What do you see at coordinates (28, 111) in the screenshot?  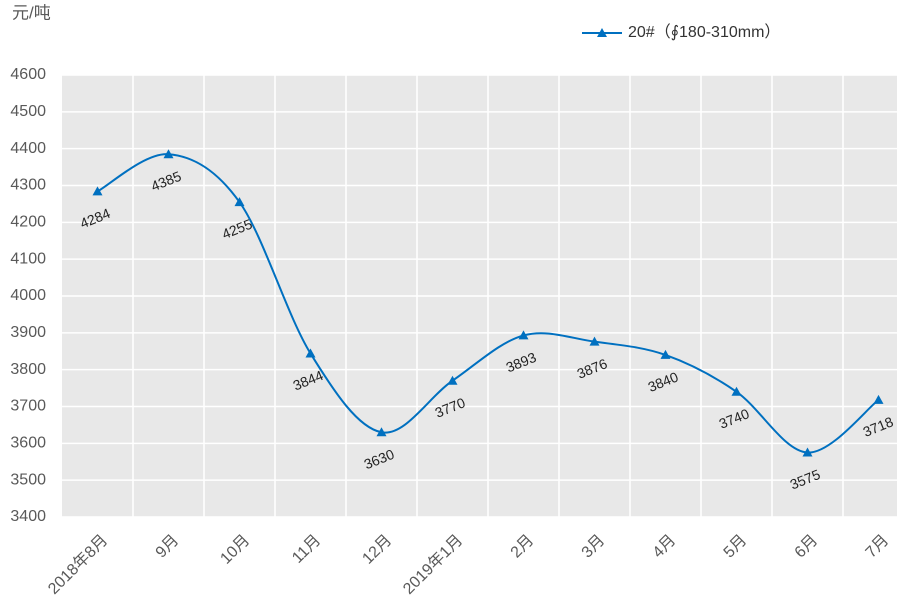 I see `y-tick-label: 4500` at bounding box center [28, 111].